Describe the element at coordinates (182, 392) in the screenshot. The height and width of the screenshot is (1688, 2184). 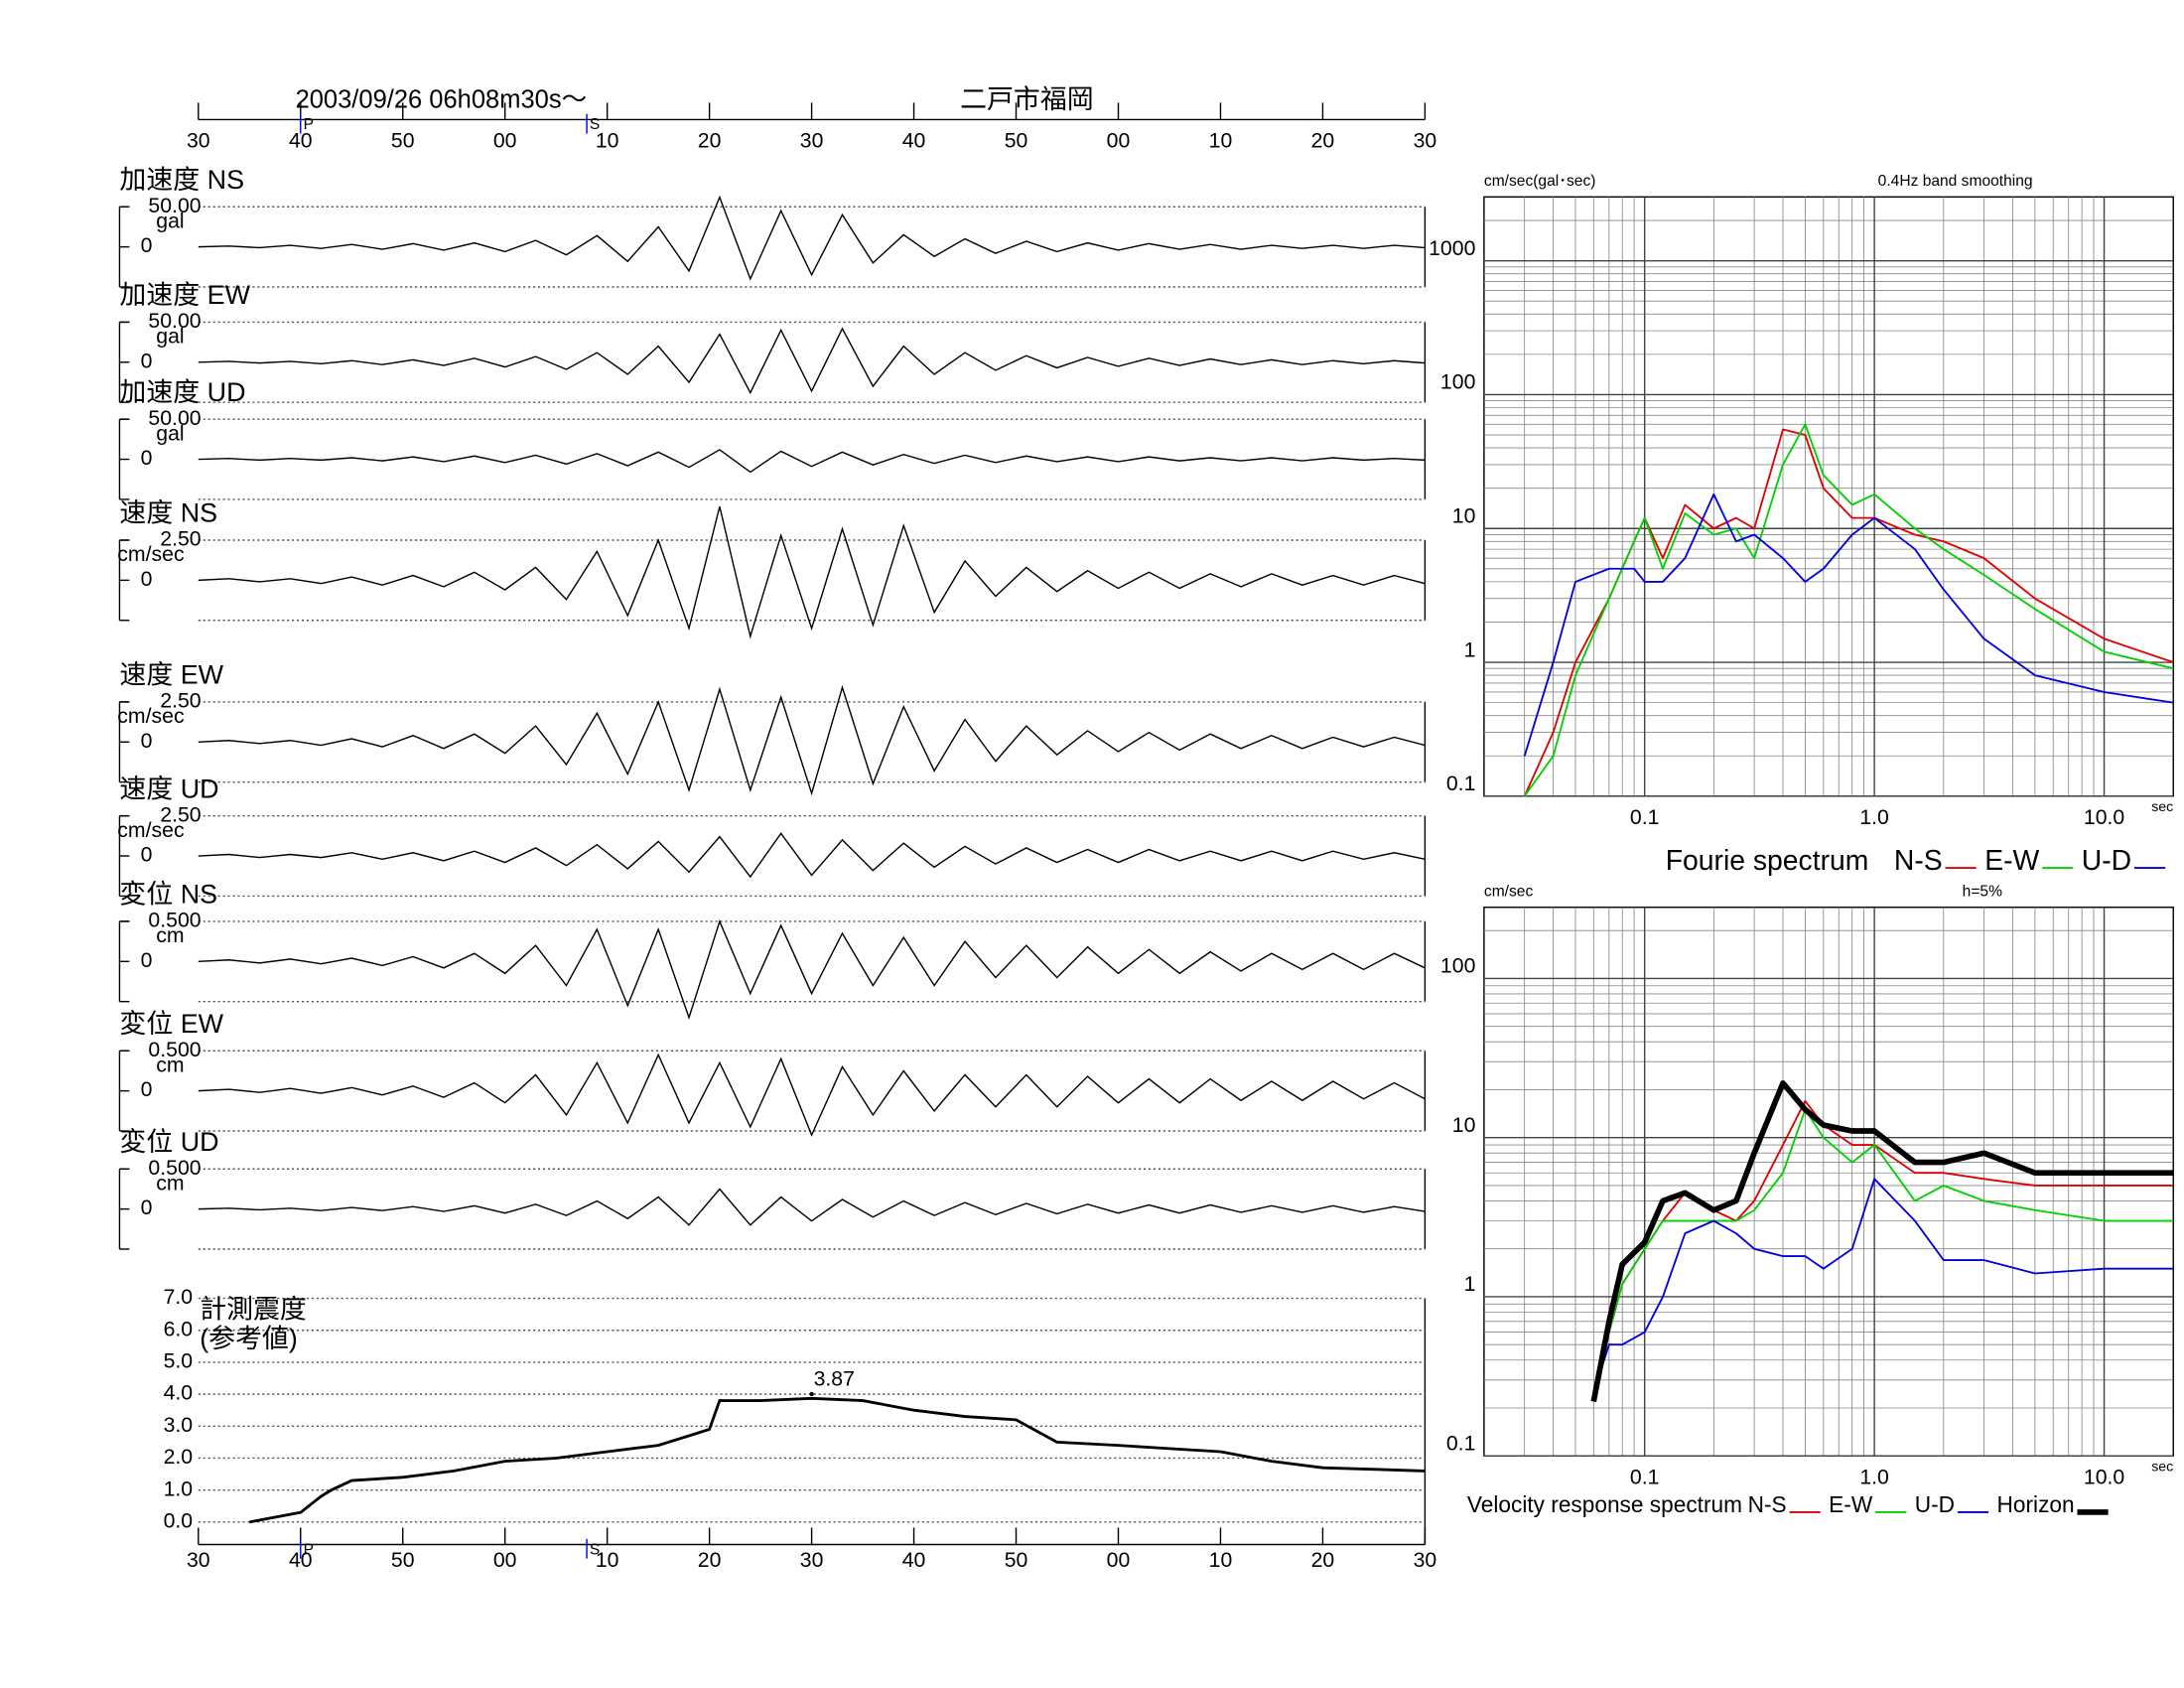
I see `panel-label: 加速度 UD` at that location.